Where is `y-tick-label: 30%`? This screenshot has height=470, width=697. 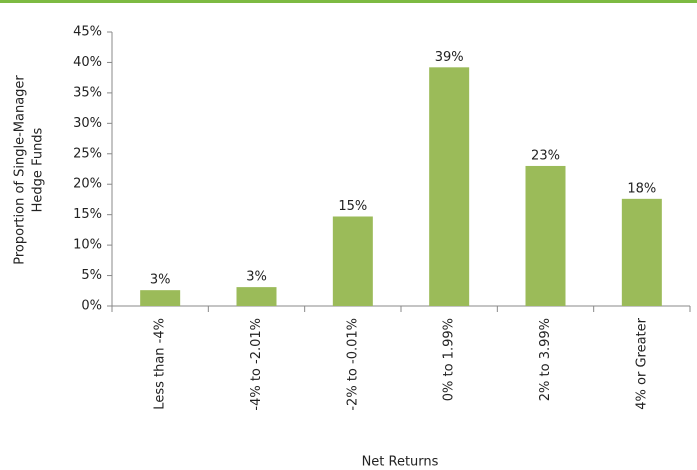 y-tick-label: 30% is located at coordinates (87, 123).